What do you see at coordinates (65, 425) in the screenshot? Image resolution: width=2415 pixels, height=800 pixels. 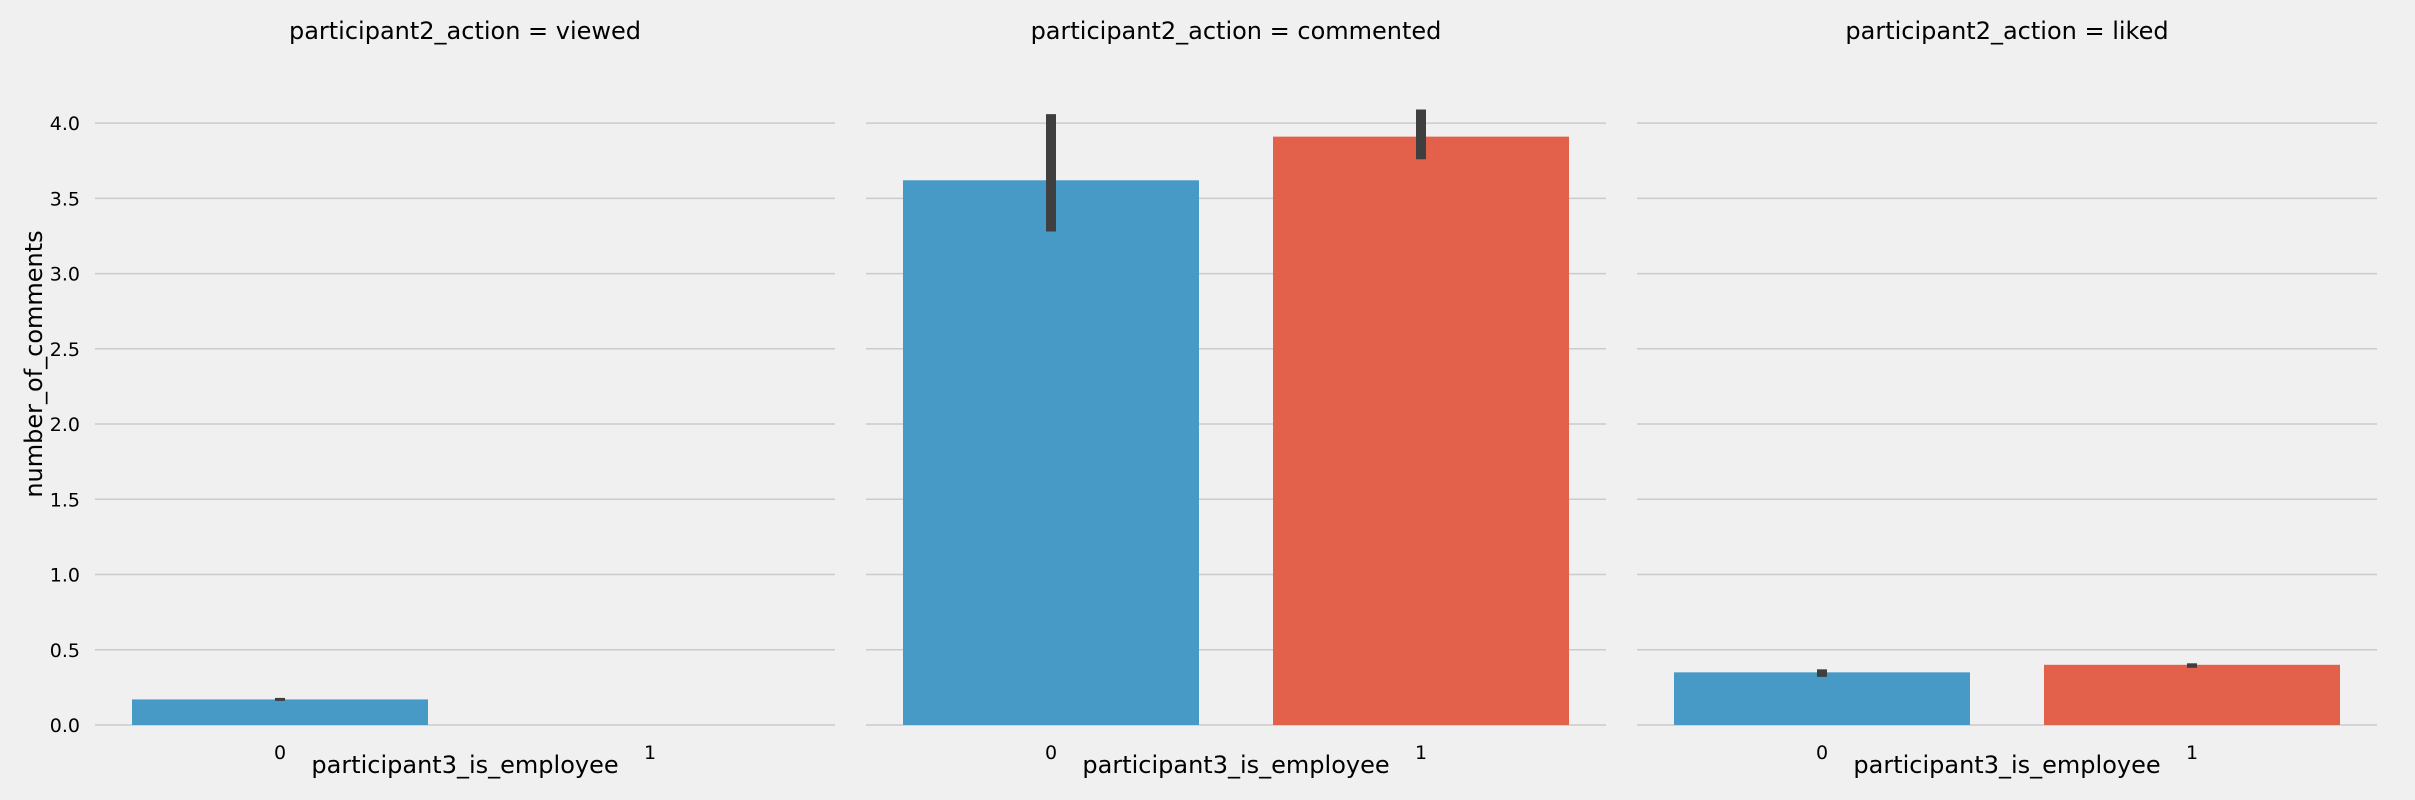 I see `y-tick-label: 2.0` at bounding box center [65, 425].